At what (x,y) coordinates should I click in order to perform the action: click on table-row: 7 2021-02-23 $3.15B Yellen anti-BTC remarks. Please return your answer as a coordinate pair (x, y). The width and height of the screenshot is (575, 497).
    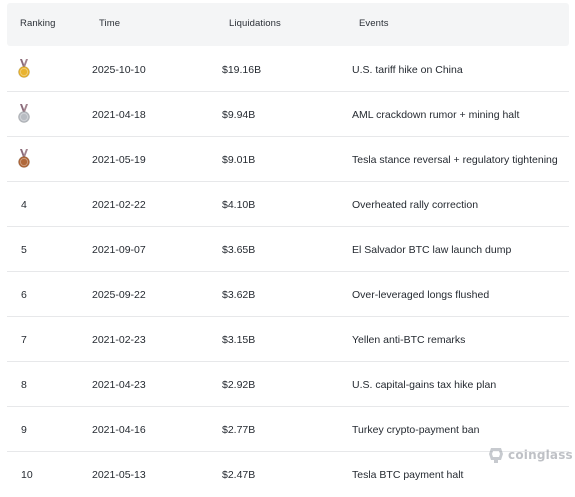
    Looking at the image, I should click on (288, 339).